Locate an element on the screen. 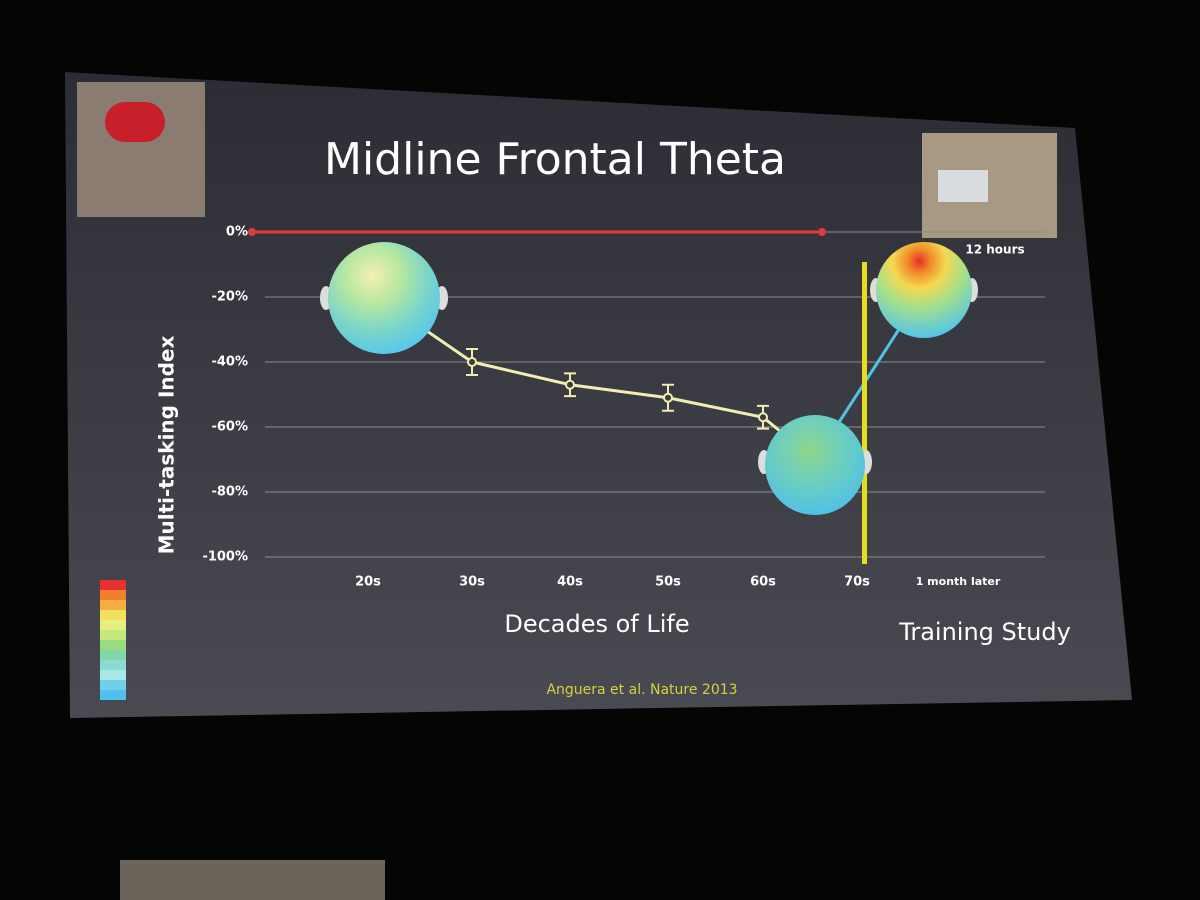  podium is located at coordinates (252, 880).